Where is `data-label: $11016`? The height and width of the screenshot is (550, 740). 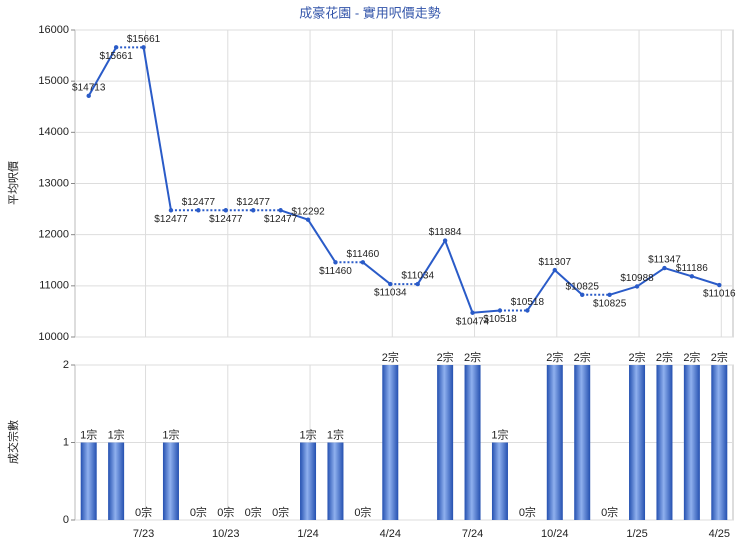
data-label: $11016 is located at coordinates (719, 294).